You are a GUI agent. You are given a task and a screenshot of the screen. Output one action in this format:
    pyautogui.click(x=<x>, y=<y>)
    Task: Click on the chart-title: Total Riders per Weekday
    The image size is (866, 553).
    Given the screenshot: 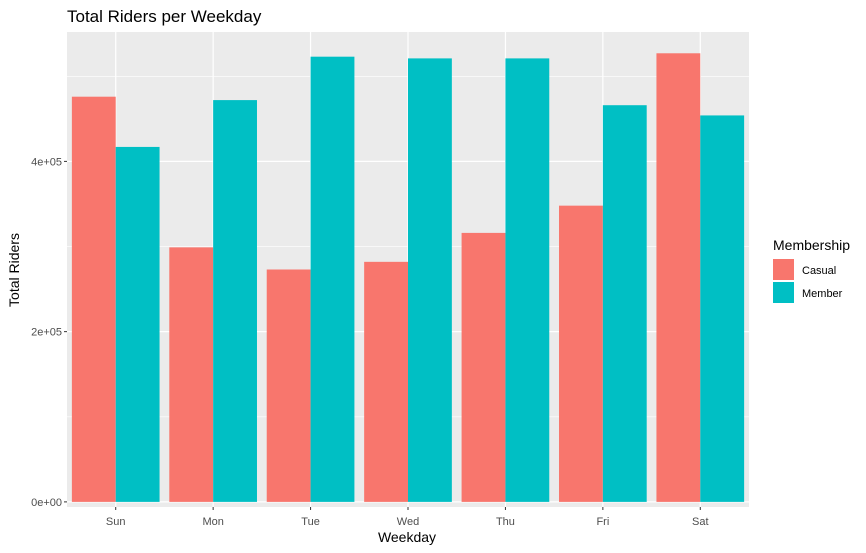 What is the action you would take?
    pyautogui.click(x=164, y=16)
    